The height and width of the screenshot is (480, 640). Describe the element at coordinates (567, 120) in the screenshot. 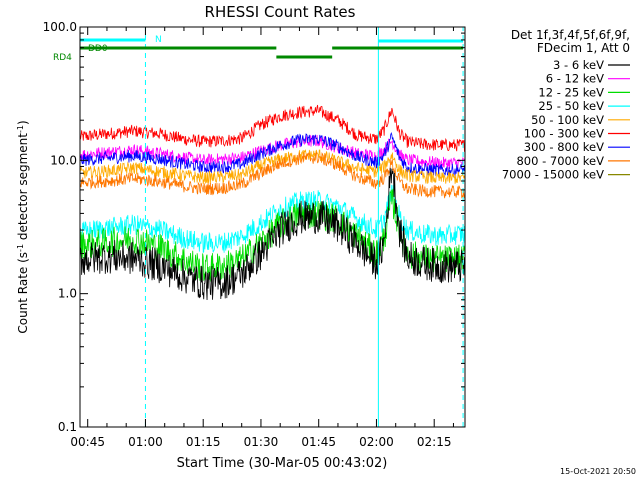

I see `legend-label-4: 50 - 100 keV` at that location.